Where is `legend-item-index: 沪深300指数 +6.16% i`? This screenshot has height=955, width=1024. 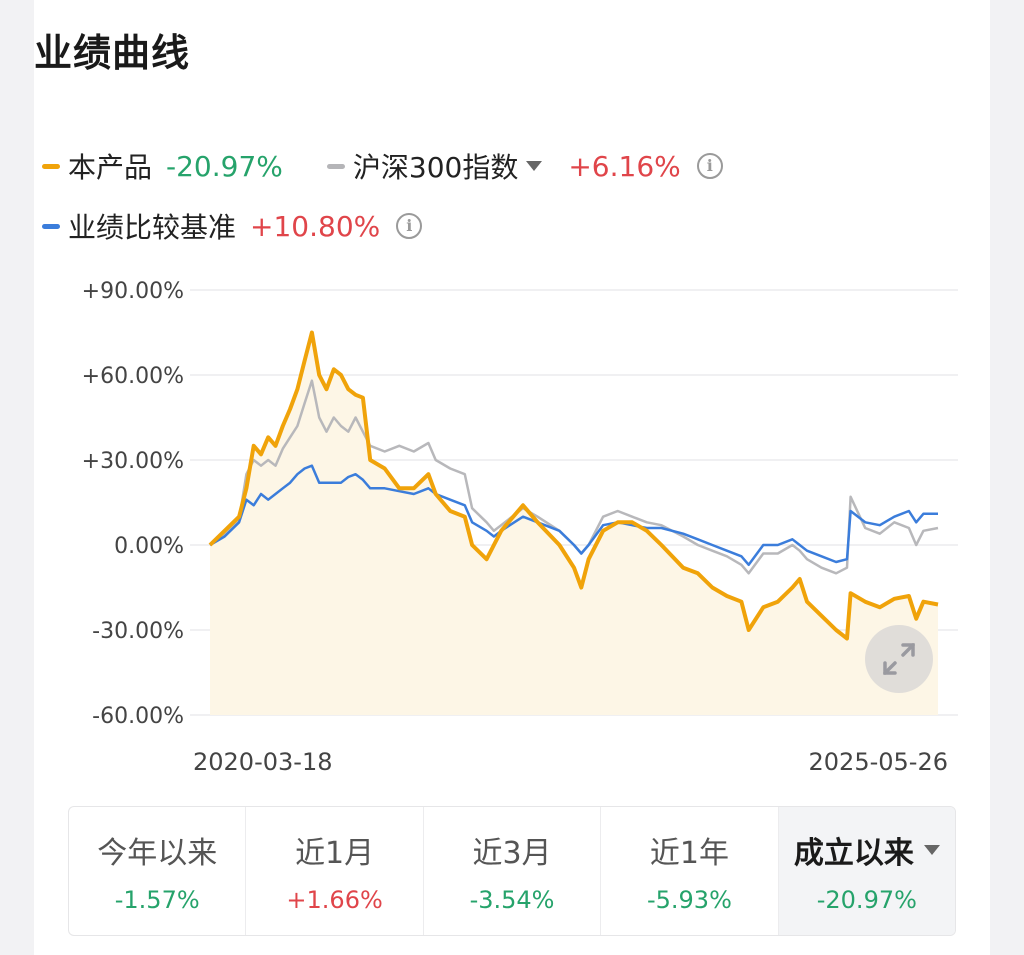
legend-item-index: 沪深300指数 +6.16% i is located at coordinates (524, 166).